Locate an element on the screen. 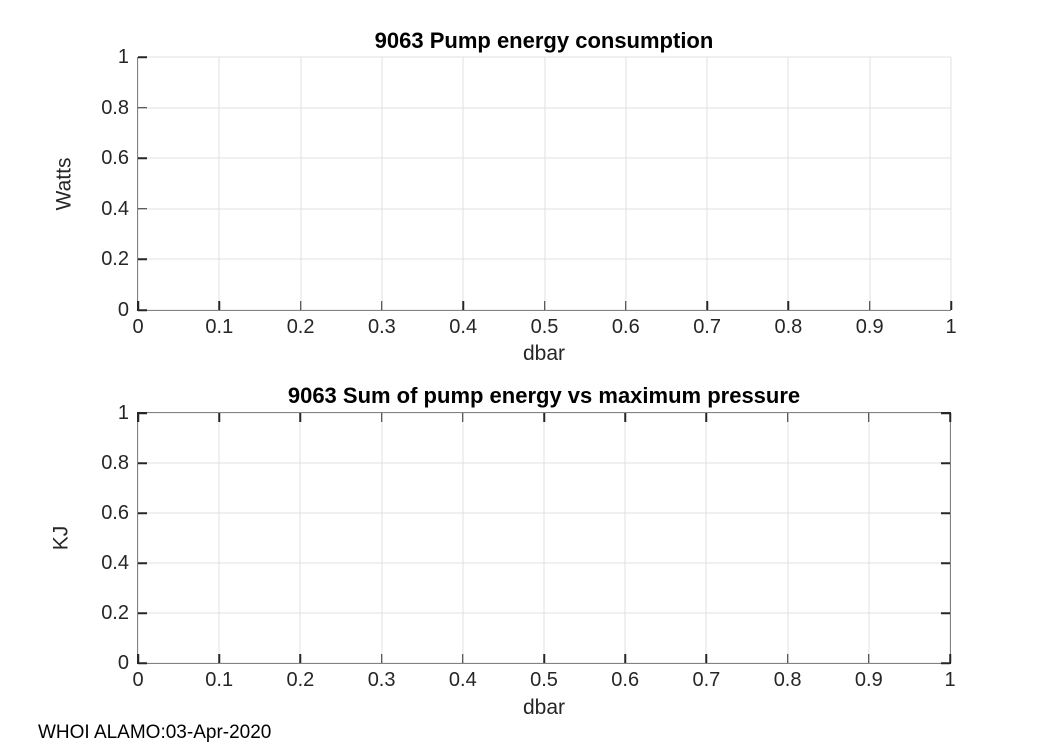  top-plot-x-axis-label: dbar is located at coordinates (544, 353).